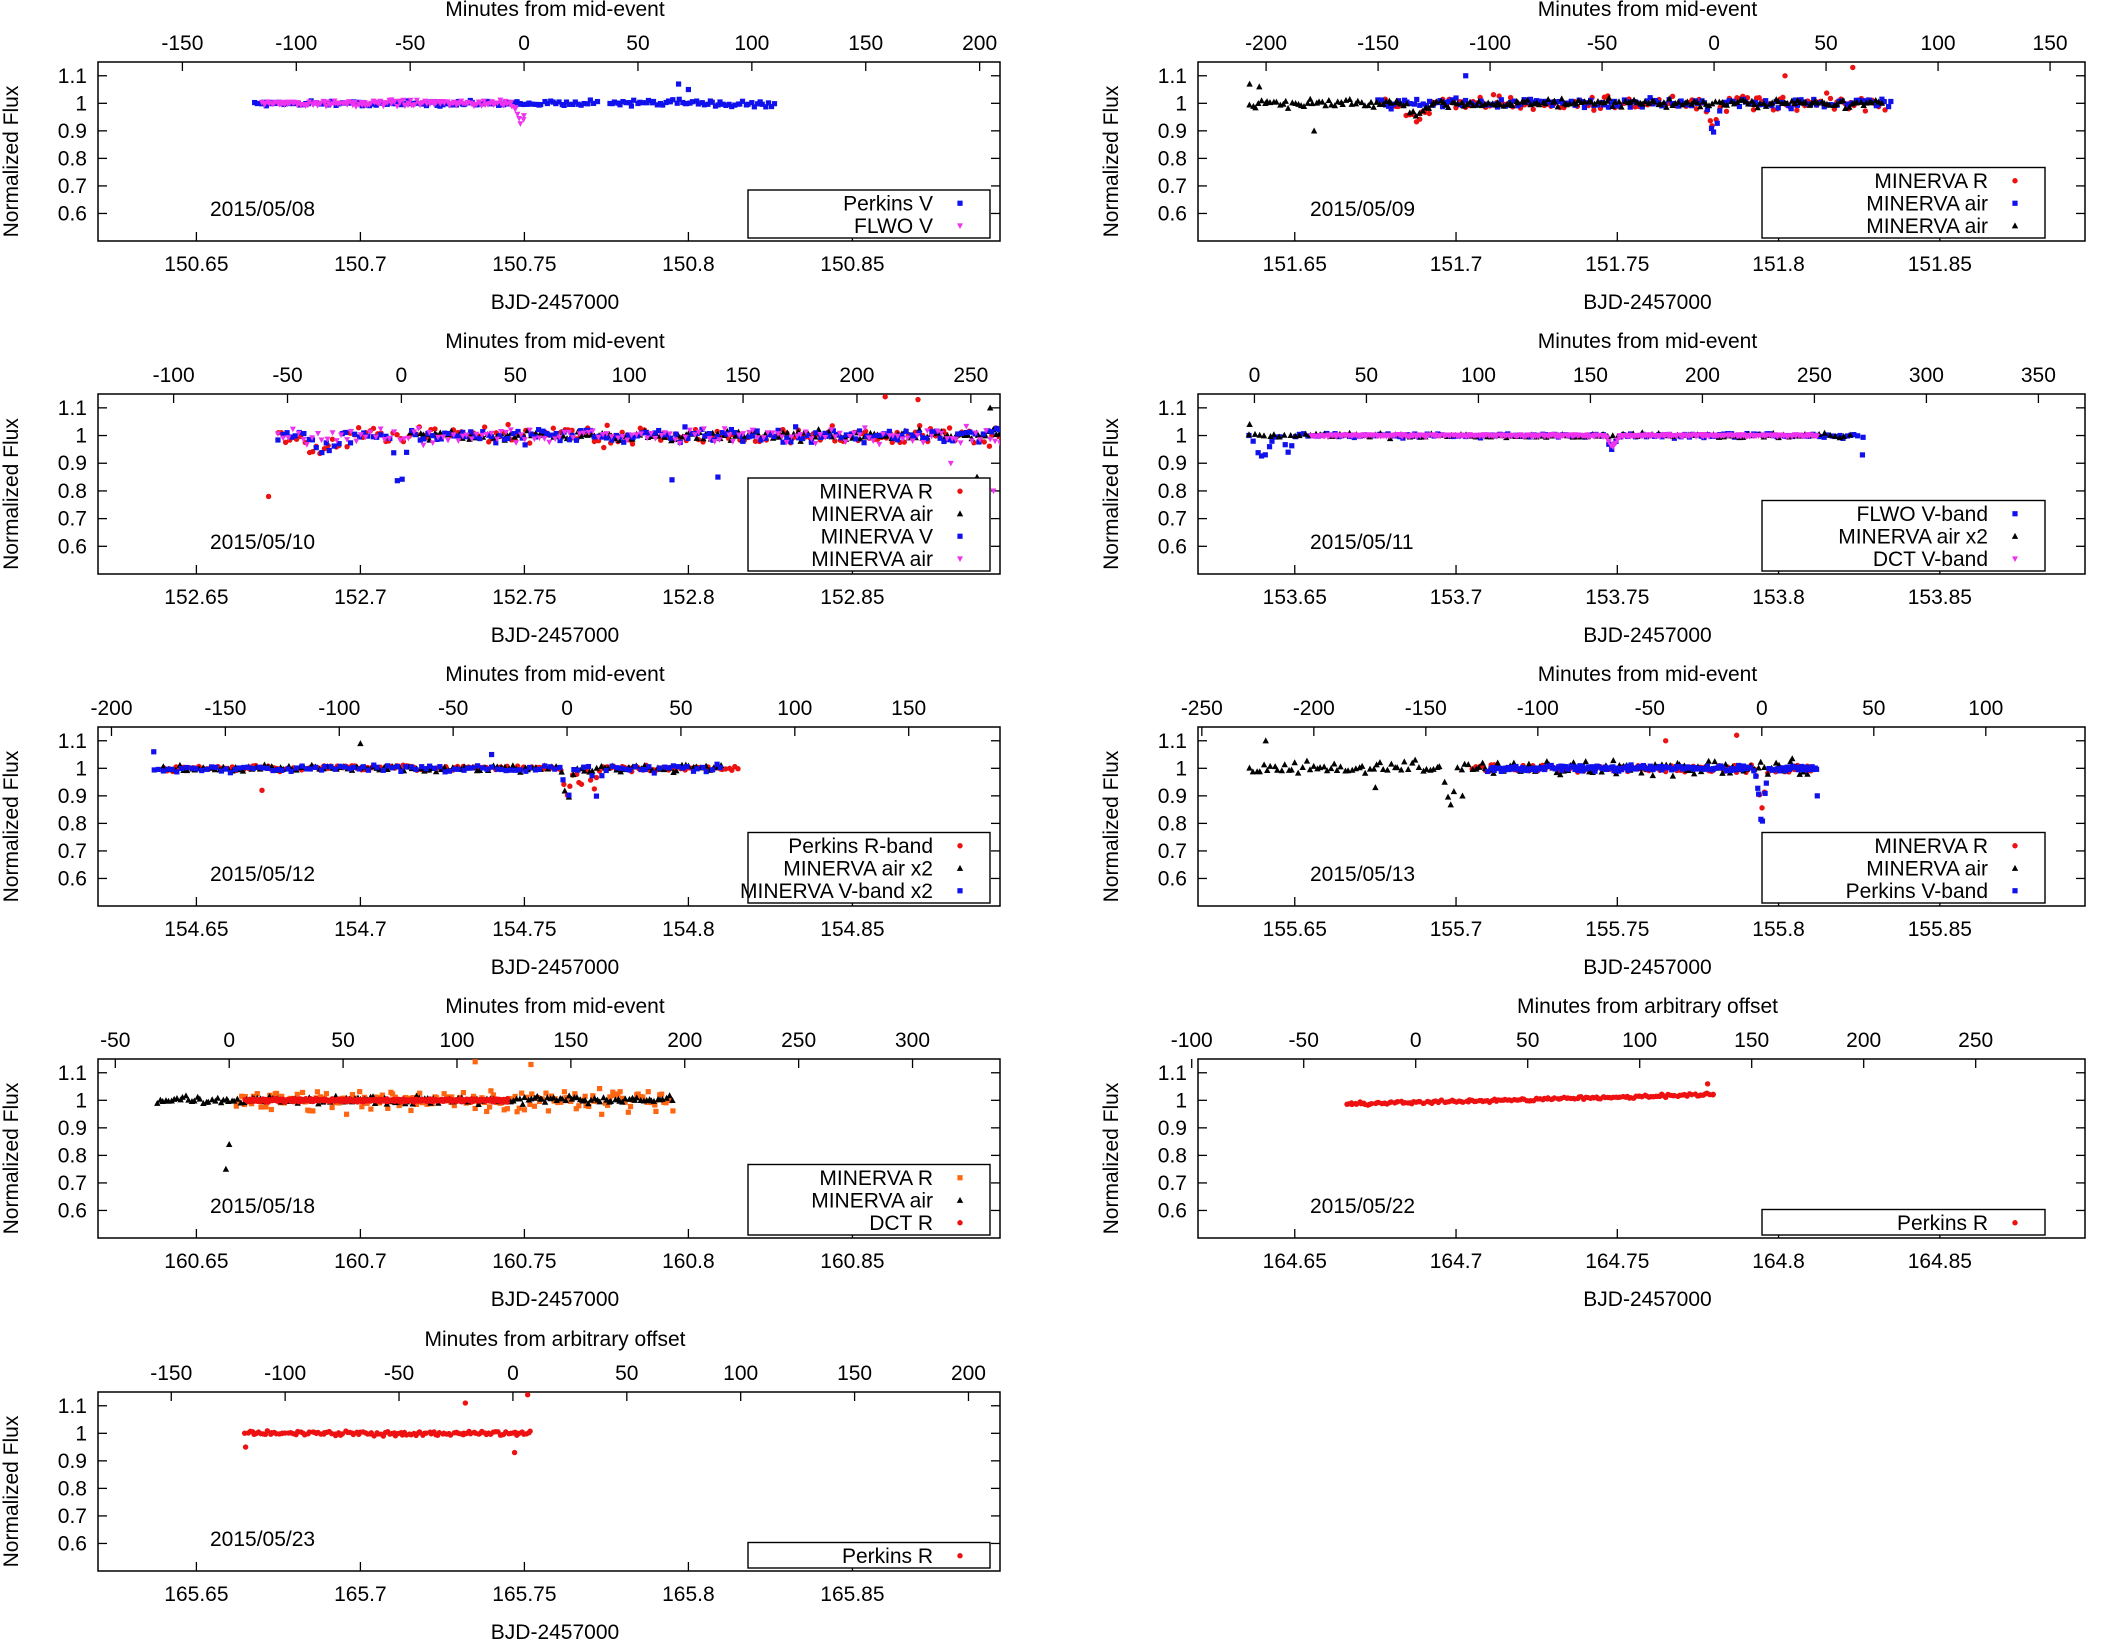 This screenshot has width=2101, height=1650. Describe the element at coordinates (513, 1373) in the screenshot. I see `top-tick-label: 0` at that location.